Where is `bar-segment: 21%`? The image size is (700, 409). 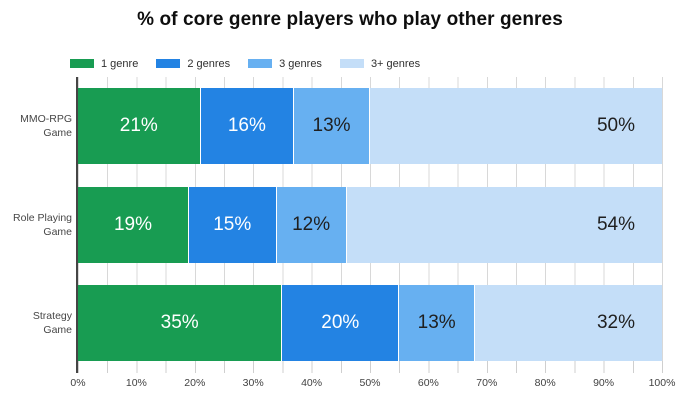 bar-segment: 21% is located at coordinates (139, 126).